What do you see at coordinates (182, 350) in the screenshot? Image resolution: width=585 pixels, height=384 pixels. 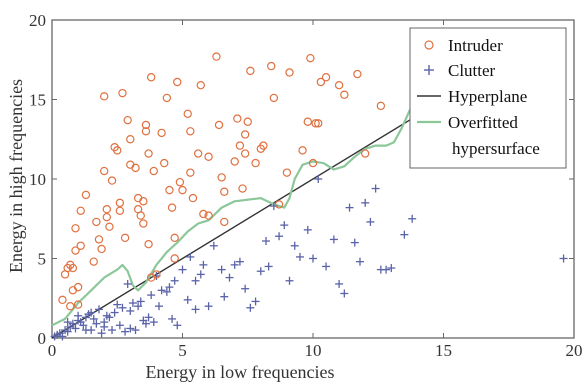 I see `x-tick-label-1: 5` at bounding box center [182, 350].